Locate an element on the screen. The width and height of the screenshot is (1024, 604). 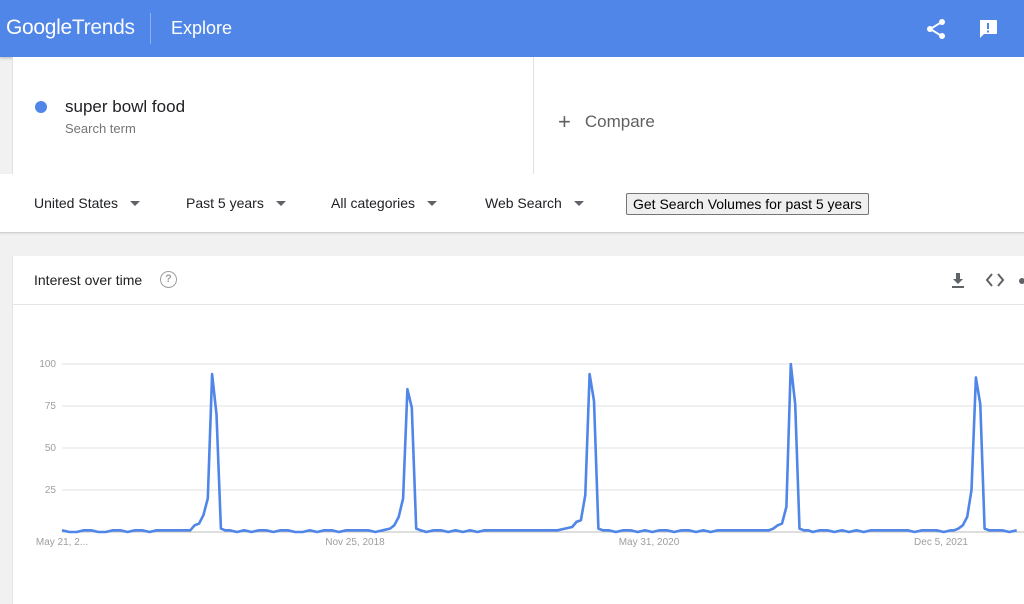
region-label: United States is located at coordinates (76, 203).